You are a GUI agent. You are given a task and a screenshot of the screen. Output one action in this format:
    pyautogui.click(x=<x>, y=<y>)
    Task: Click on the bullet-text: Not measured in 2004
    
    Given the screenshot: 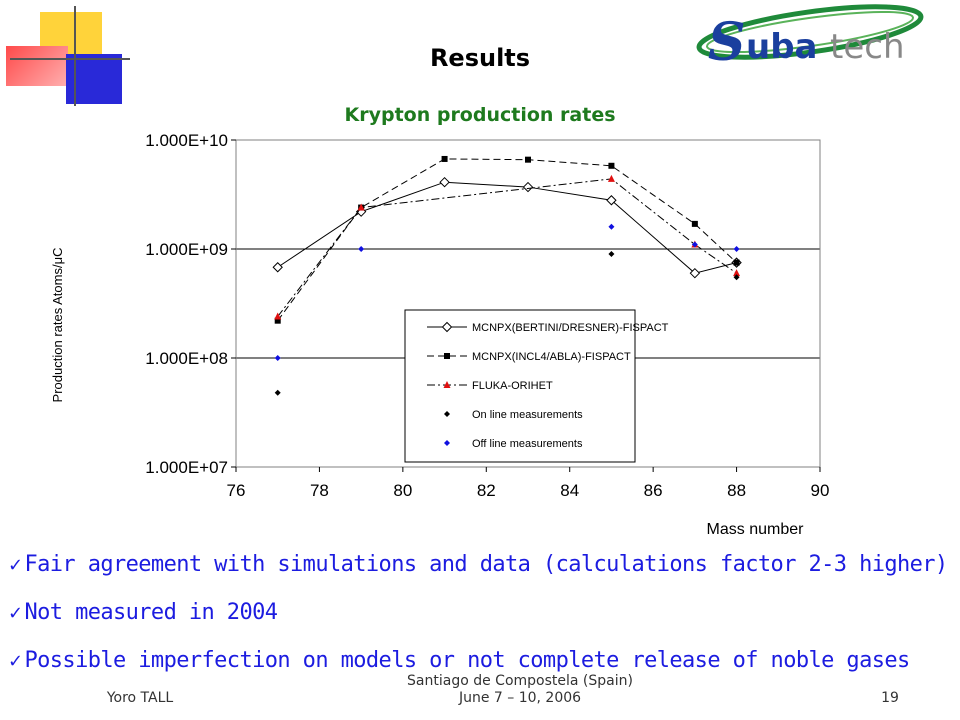 What is the action you would take?
    pyautogui.click(x=151, y=612)
    